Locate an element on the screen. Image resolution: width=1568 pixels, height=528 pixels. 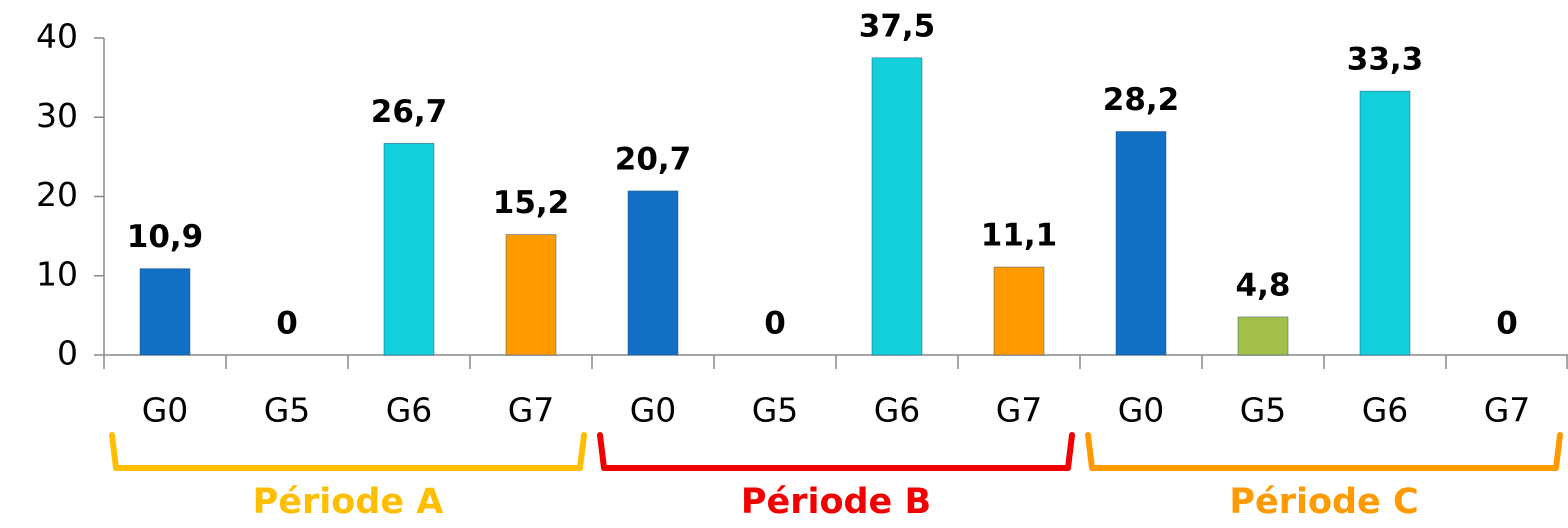
value-label: 4,8 is located at coordinates (1263, 285).